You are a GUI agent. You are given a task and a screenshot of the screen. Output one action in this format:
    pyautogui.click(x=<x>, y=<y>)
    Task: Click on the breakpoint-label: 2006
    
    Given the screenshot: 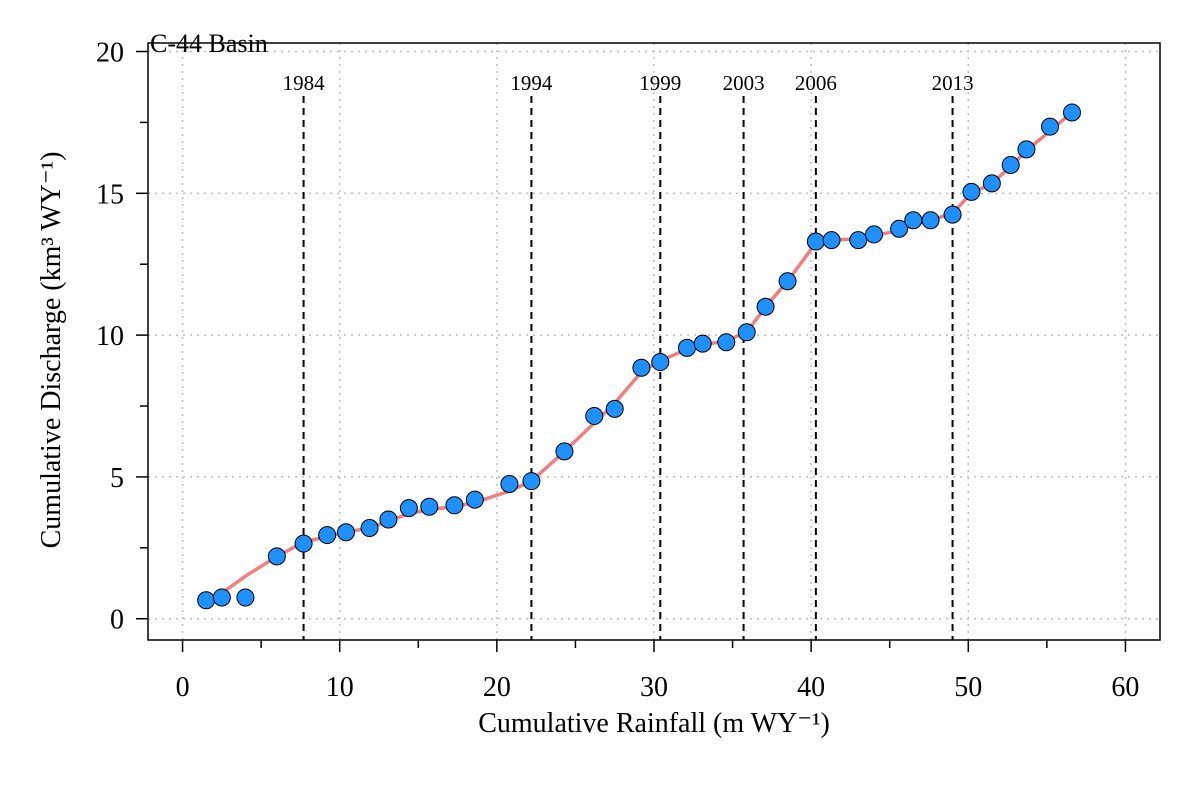 What is the action you would take?
    pyautogui.click(x=816, y=83)
    